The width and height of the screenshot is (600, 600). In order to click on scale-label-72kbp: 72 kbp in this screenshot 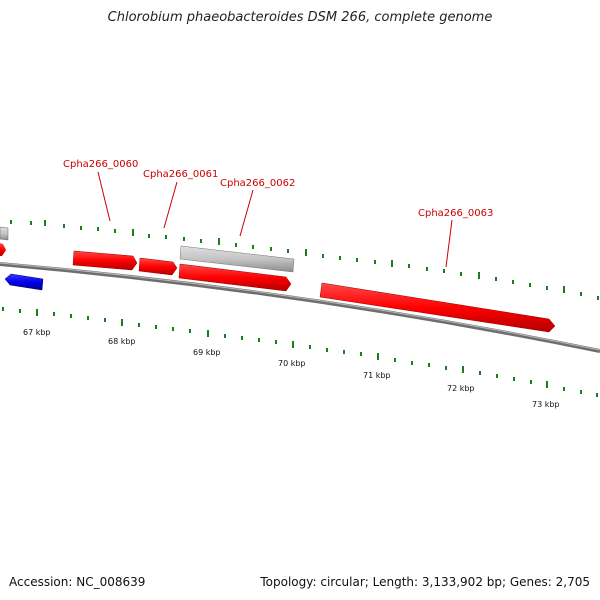, I will do `click(461, 388)`.